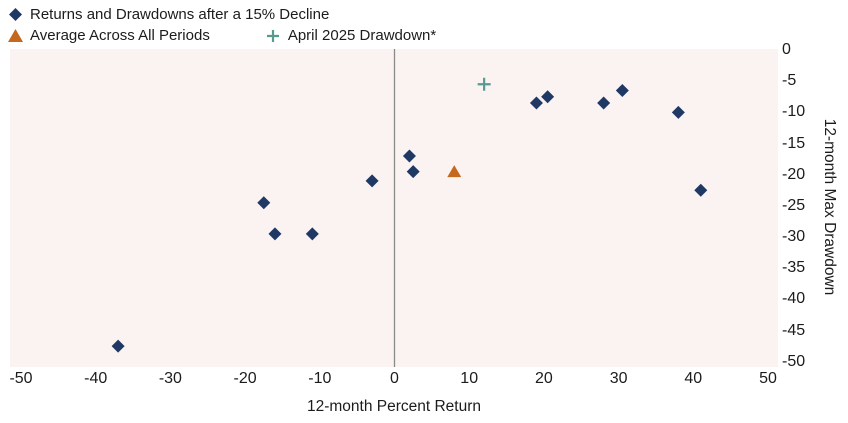  Describe the element at coordinates (21, 378) in the screenshot. I see `x-tick-label: -50` at that location.